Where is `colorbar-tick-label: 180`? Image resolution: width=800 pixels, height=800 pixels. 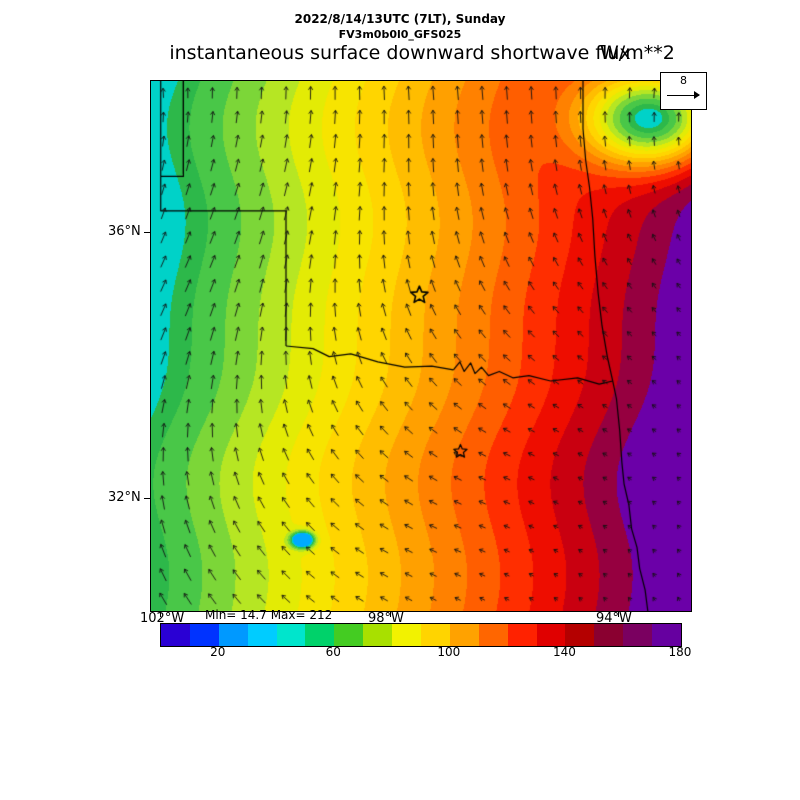 colorbar-tick-label: 180 is located at coordinates (680, 652).